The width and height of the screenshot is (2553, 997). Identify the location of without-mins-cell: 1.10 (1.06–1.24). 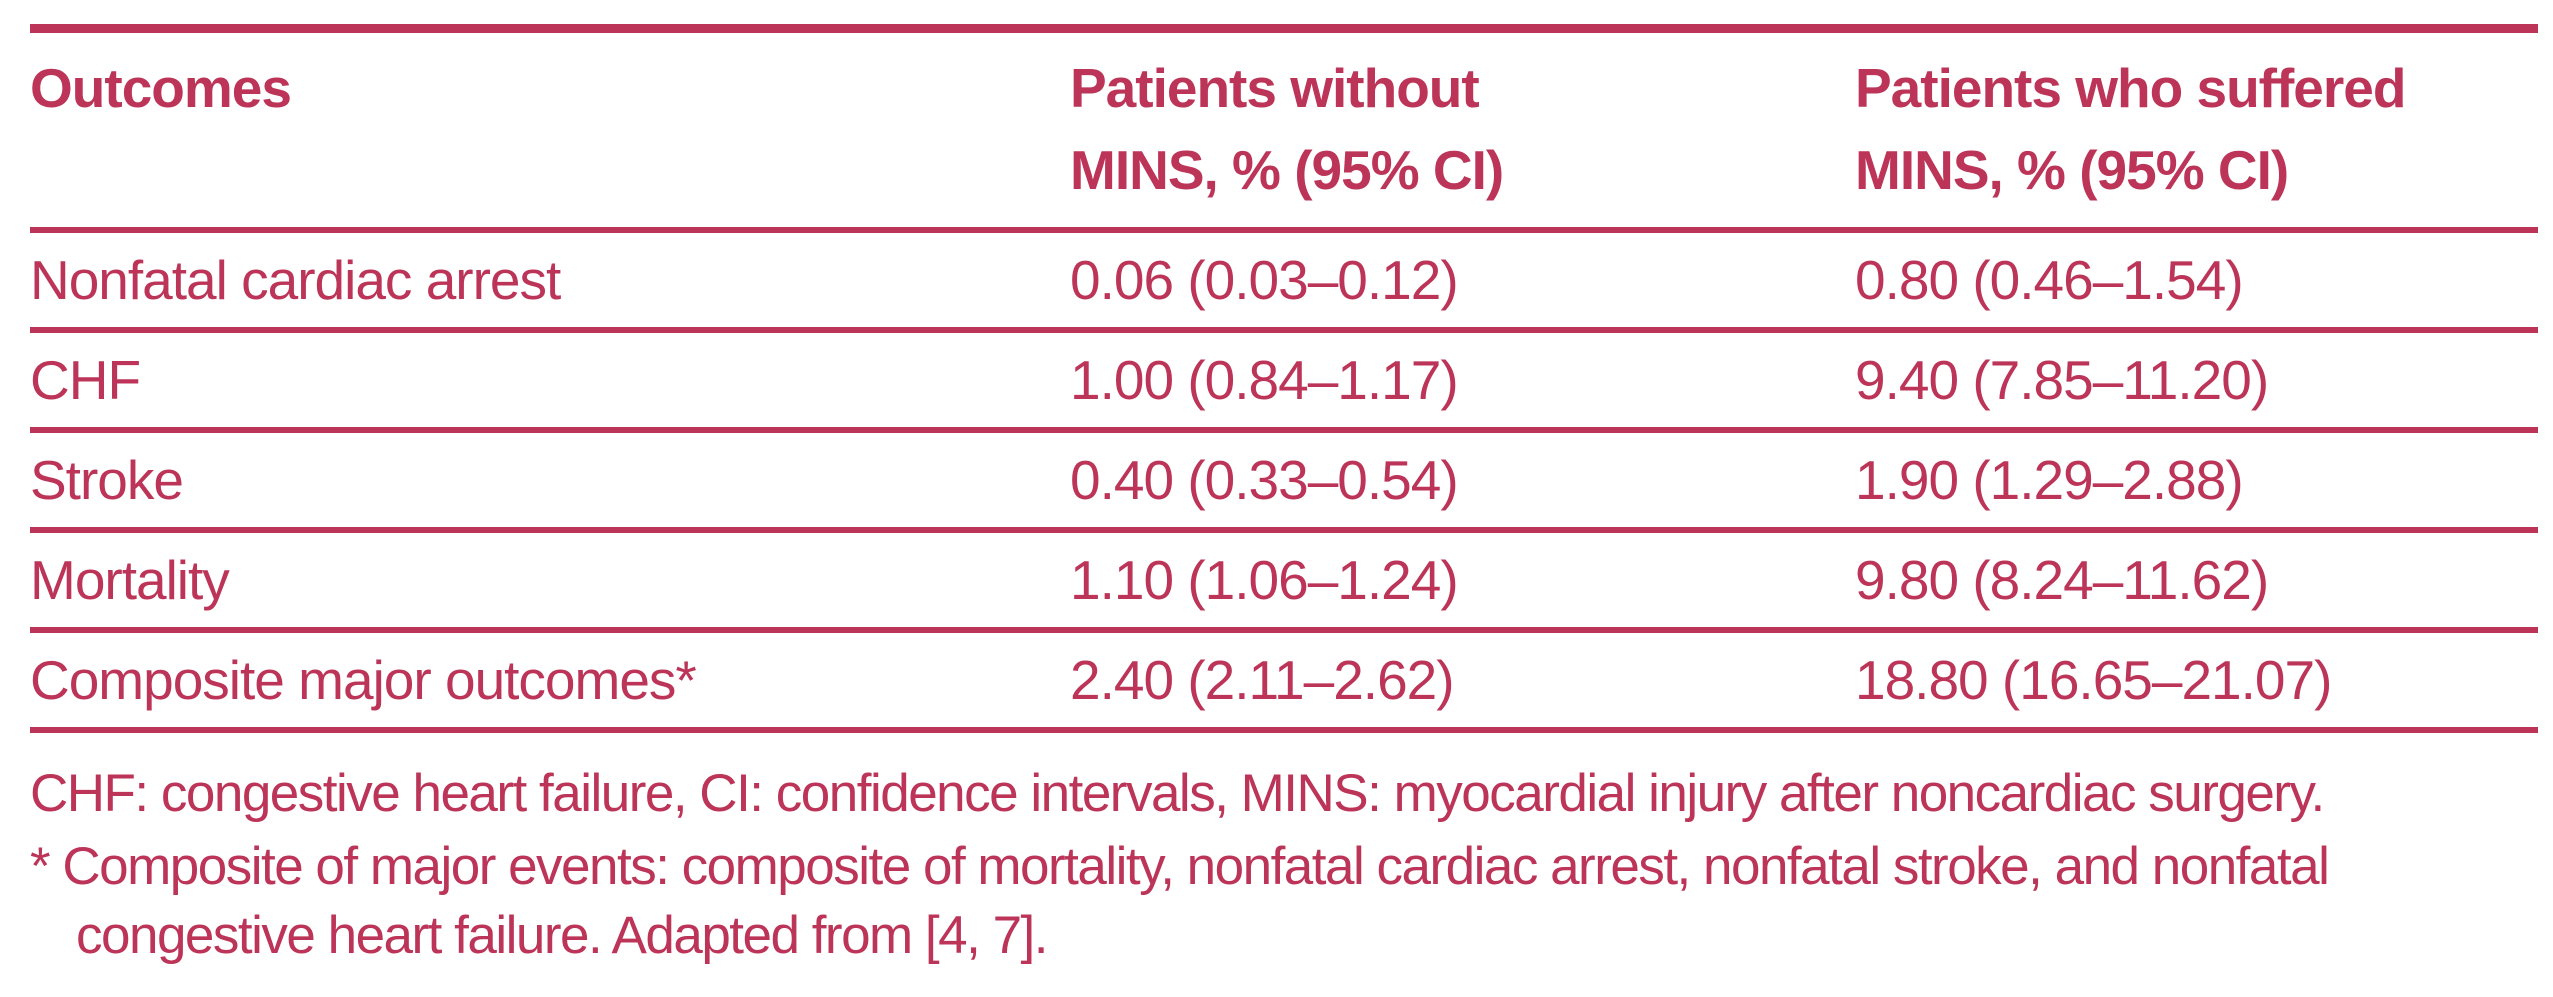
(1462, 581).